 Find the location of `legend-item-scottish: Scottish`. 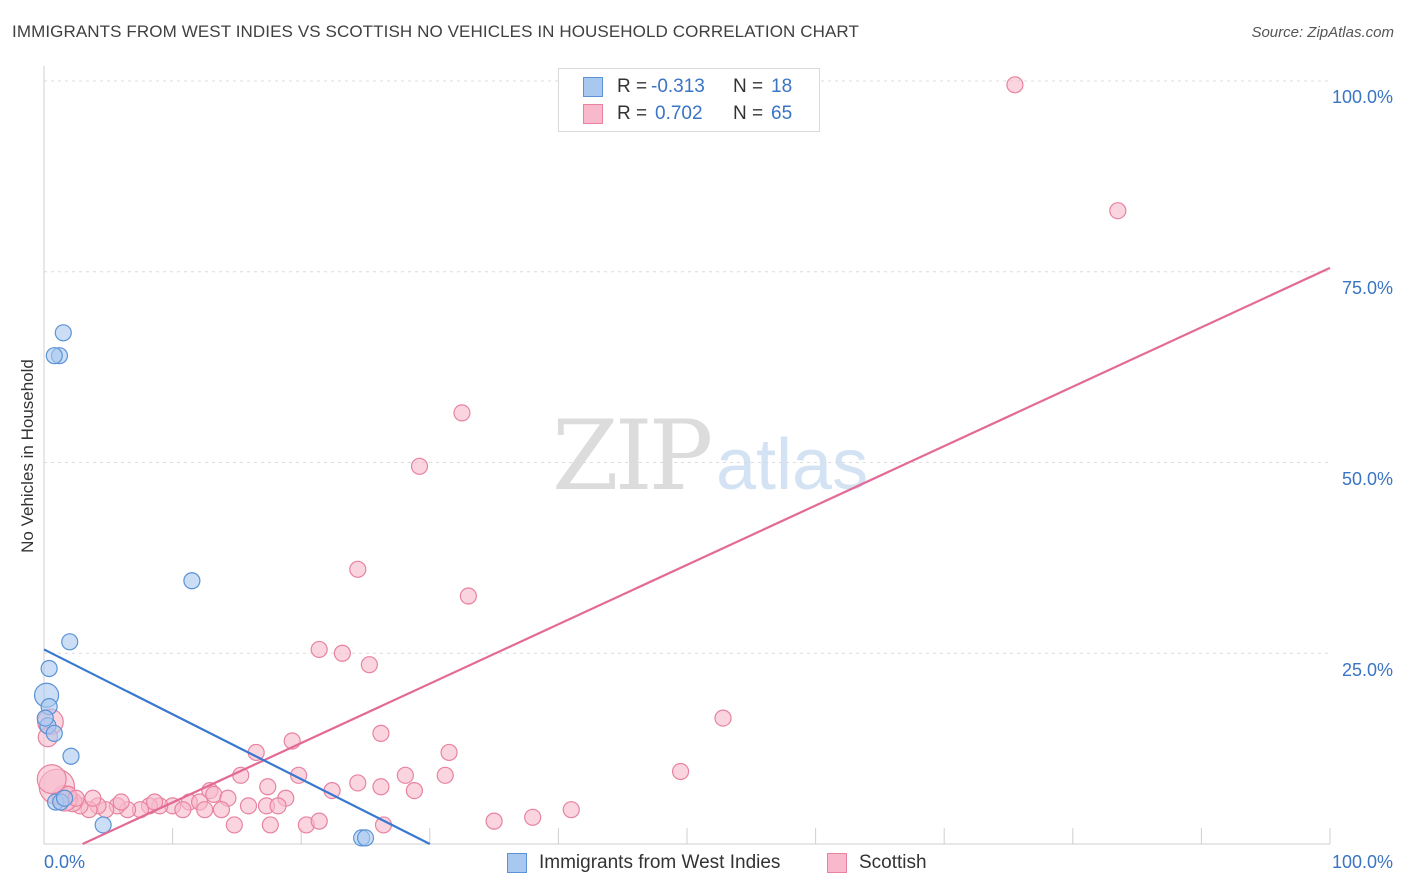

legend-item-scottish: Scottish is located at coordinates (877, 863).